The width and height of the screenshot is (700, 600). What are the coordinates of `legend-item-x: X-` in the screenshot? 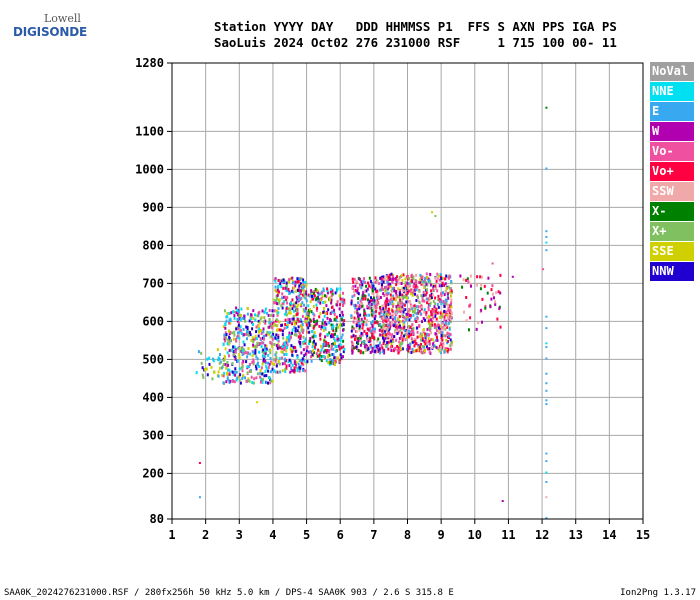 It's located at (672, 211).